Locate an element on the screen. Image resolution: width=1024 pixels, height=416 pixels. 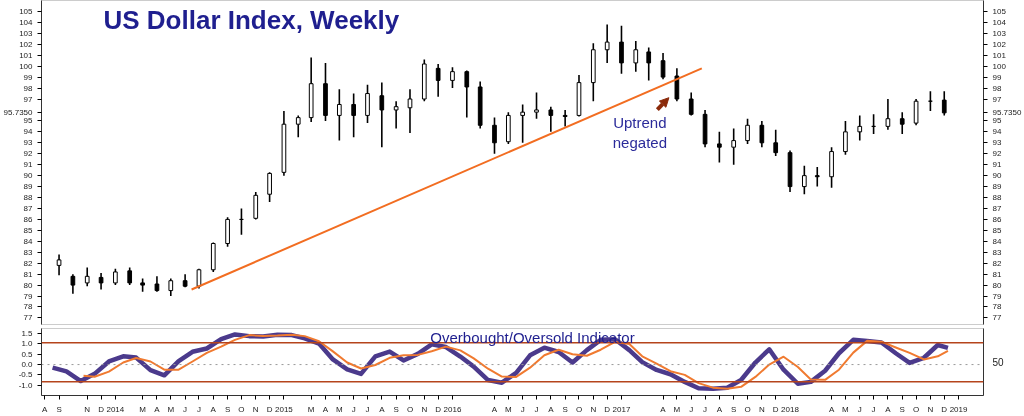
y-tick-label: 86 is located at coordinates (28, 219).